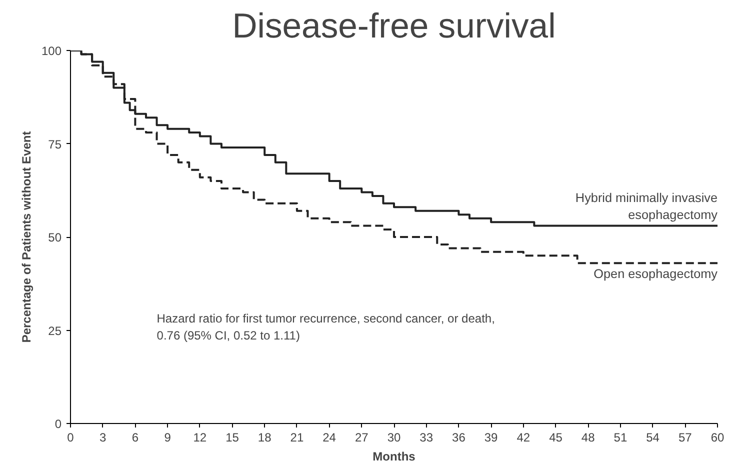  I want to click on x-tick-label: 27, so click(361, 437).